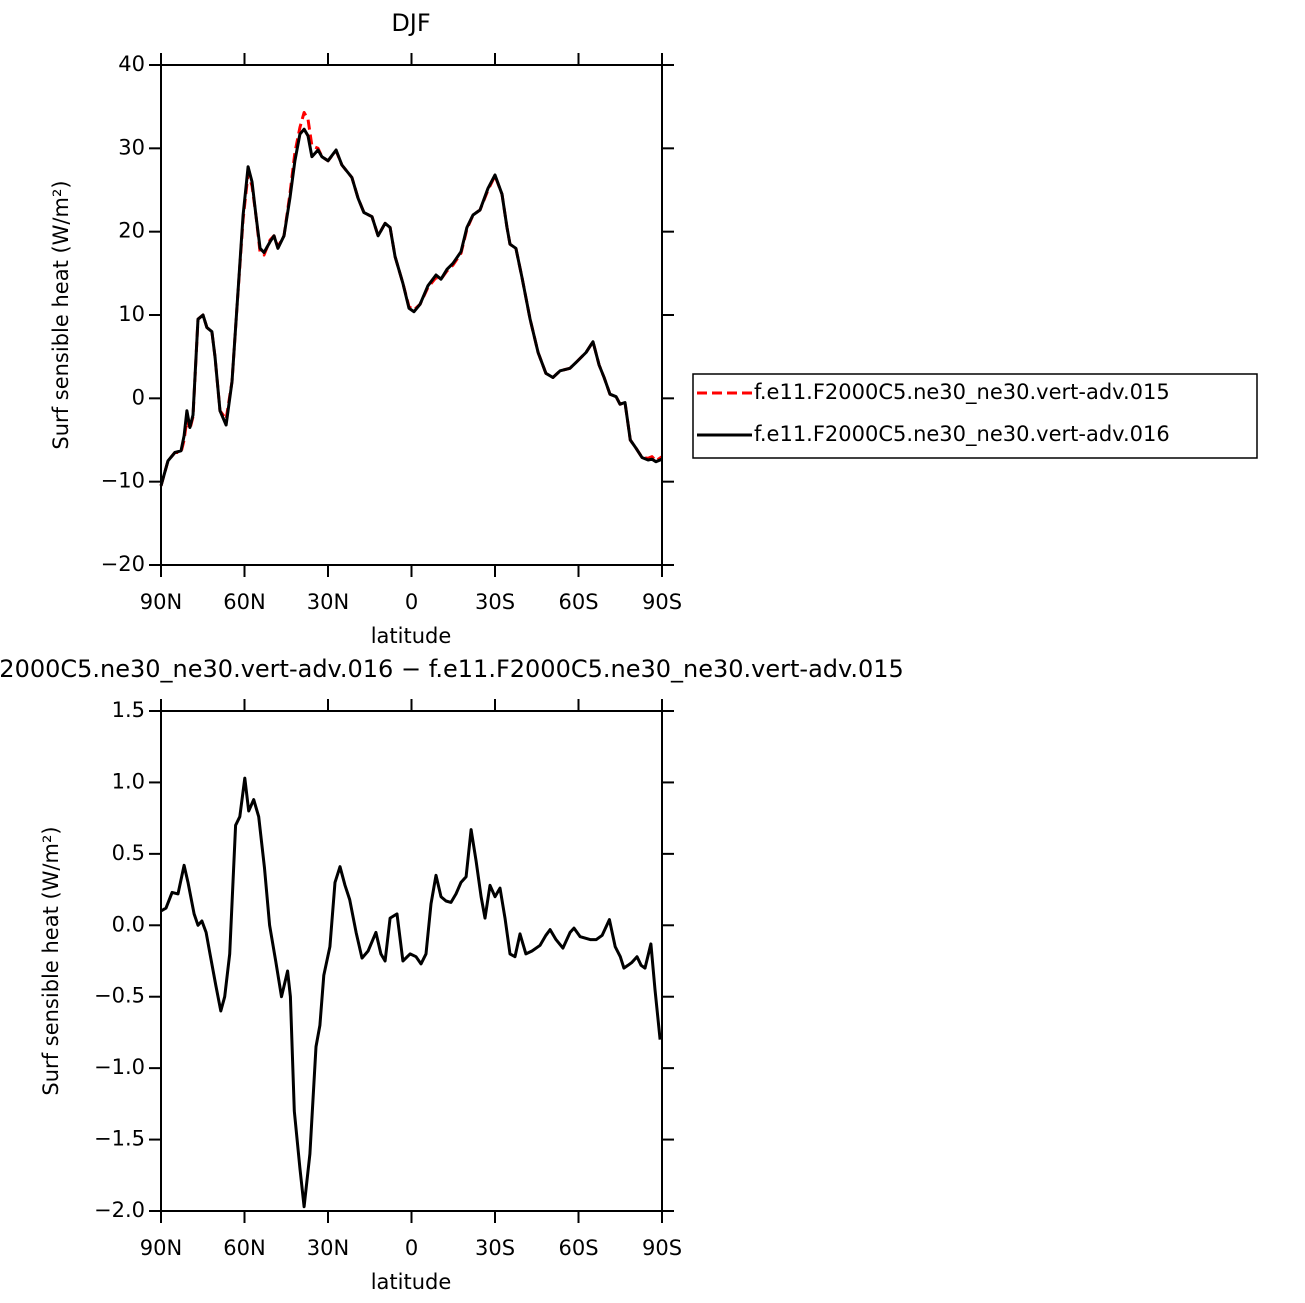  Describe the element at coordinates (962, 392) in the screenshot. I see `legend-label: f.e11.F2000C5.ne30_ne30.vert-adv.015` at that location.